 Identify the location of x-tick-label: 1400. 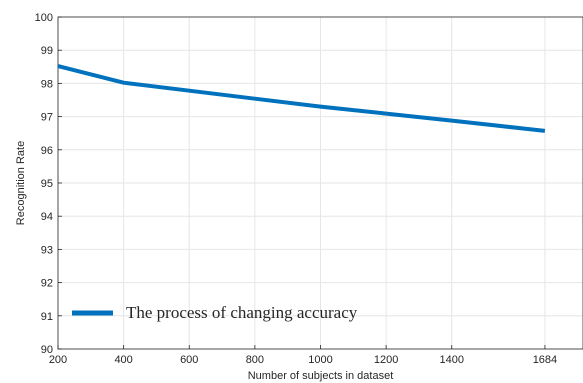
(452, 360).